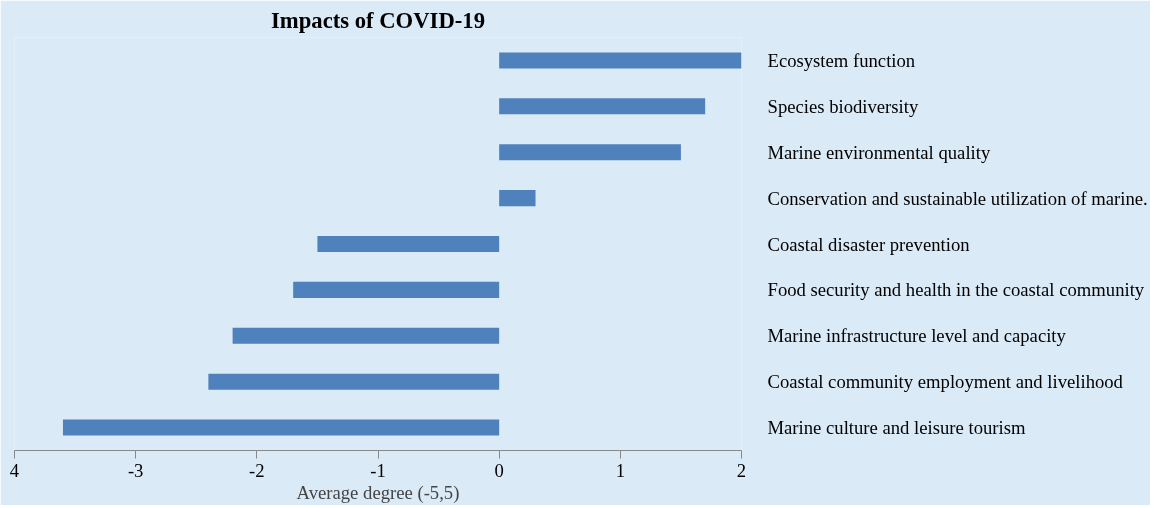 Image resolution: width=1153 pixels, height=508 pixels. Describe the element at coordinates (135, 470) in the screenshot. I see `x-tick-label: -3` at that location.